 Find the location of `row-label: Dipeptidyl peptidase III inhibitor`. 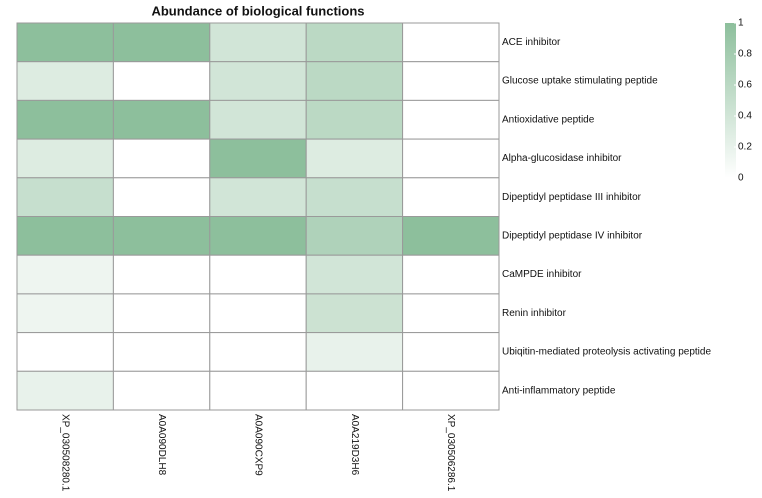

row-label: Dipeptidyl peptidase III inhibitor is located at coordinates (572, 197).